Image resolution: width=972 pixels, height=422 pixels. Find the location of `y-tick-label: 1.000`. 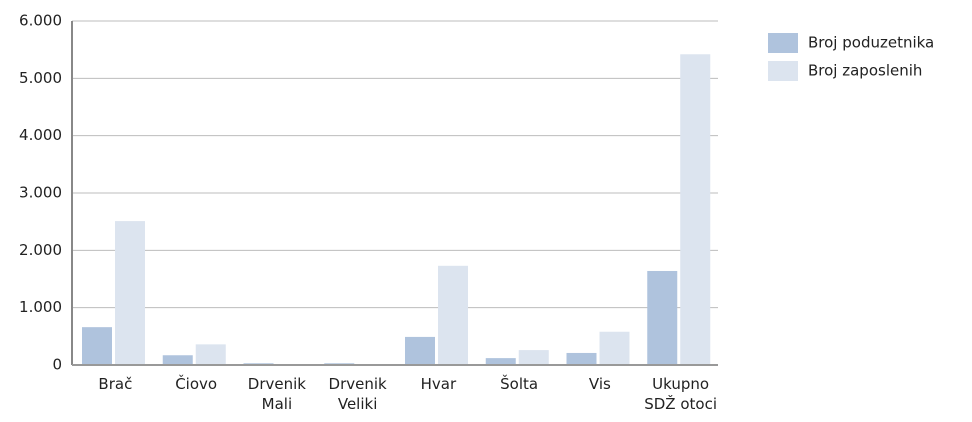

y-tick-label: 1.000 is located at coordinates (40, 307).